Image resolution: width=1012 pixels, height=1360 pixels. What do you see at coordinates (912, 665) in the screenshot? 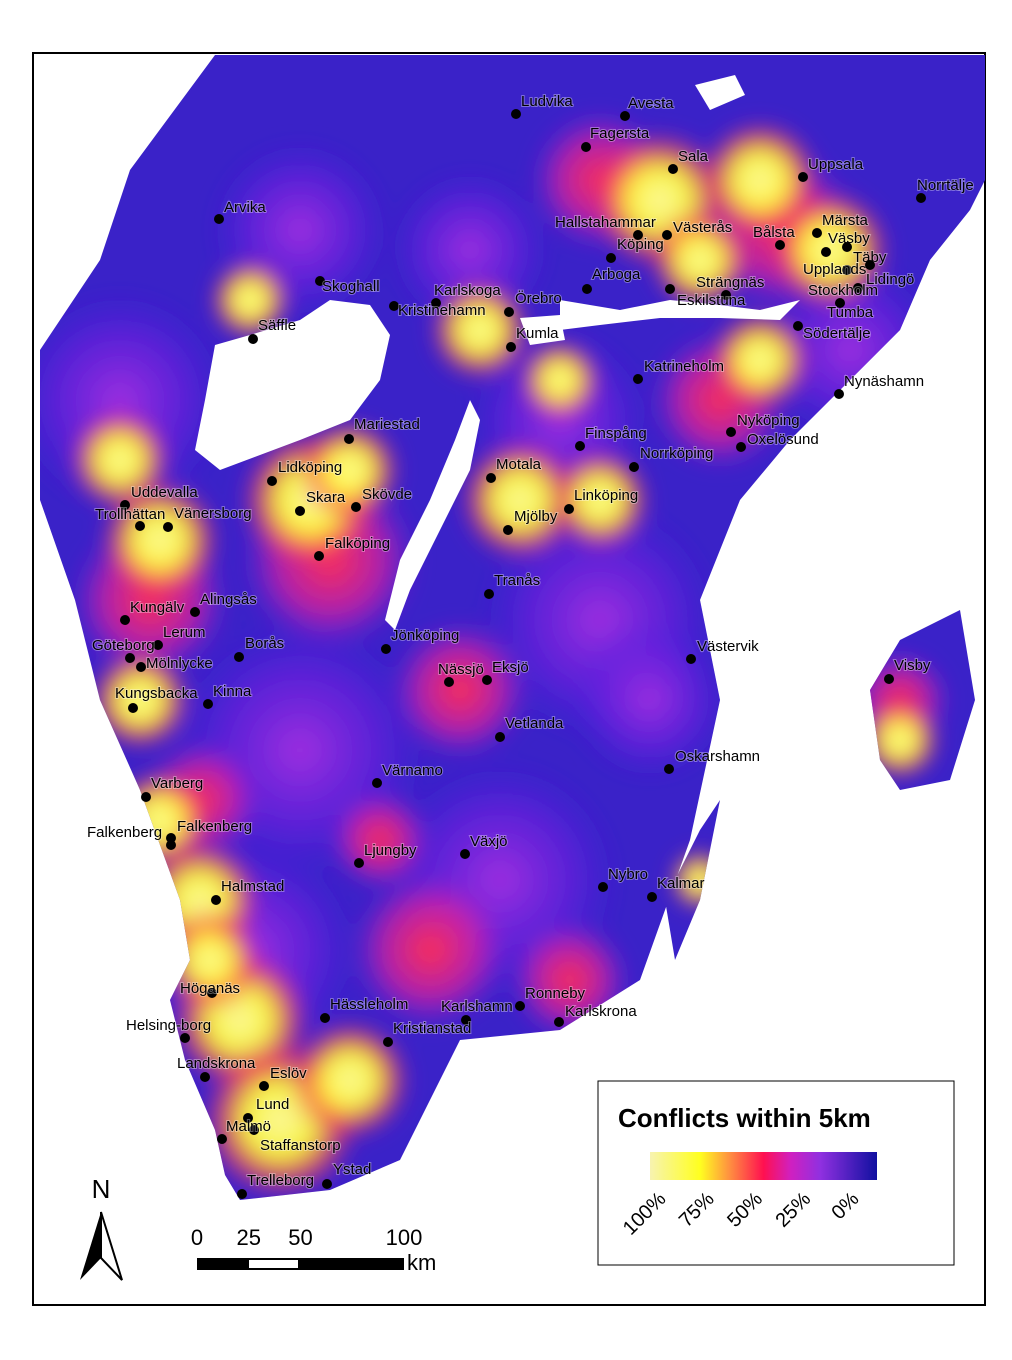
I see `city-label: Visby` at bounding box center [912, 665].